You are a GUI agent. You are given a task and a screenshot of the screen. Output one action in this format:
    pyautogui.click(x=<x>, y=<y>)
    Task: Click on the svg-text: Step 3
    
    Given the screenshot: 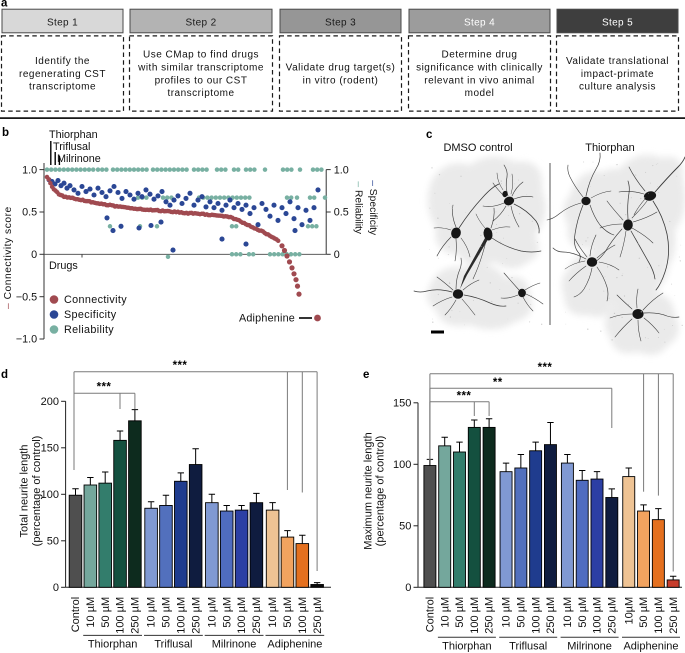 What is the action you would take?
    pyautogui.click(x=340, y=22)
    